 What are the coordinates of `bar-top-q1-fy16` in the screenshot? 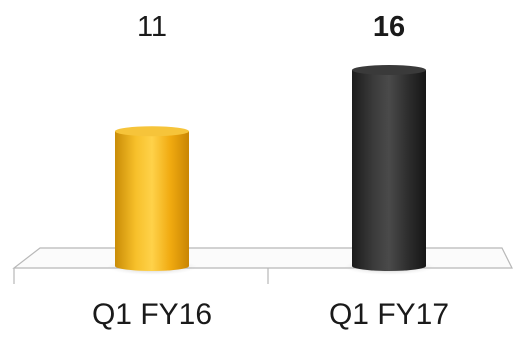 It's located at (152, 131).